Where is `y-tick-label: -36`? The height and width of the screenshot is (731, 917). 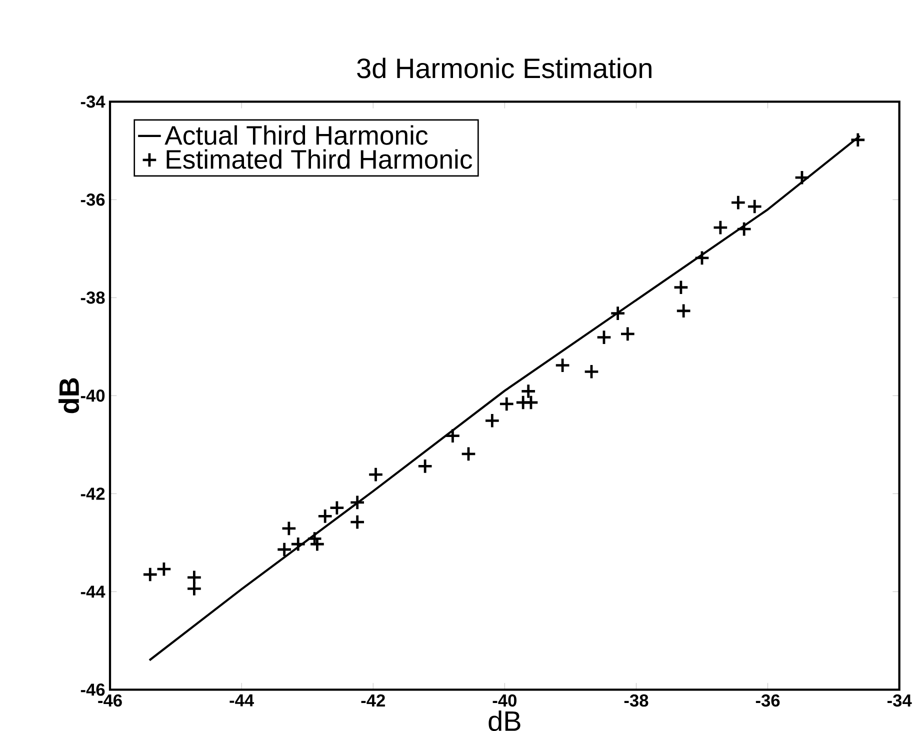 y-tick-label: -36 is located at coordinates (92, 200).